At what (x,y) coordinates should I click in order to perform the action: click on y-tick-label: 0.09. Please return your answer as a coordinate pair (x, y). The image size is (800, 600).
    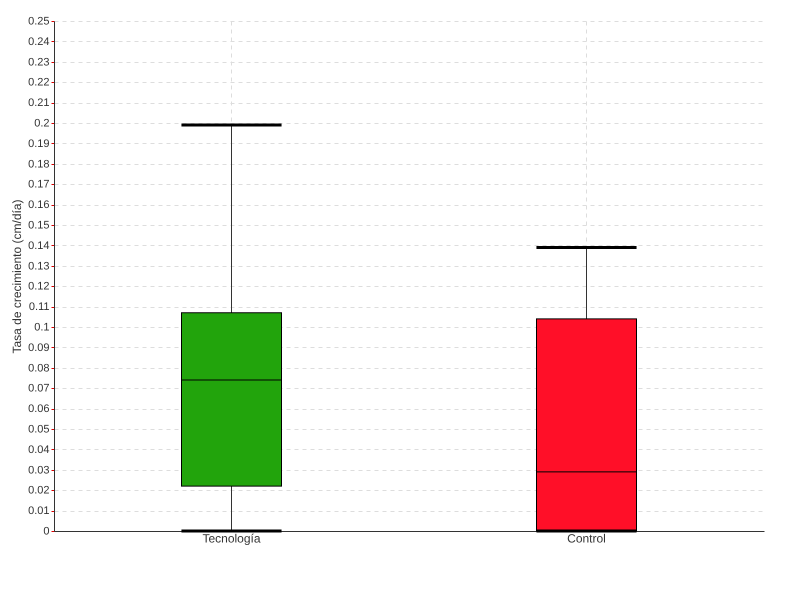
    Looking at the image, I should click on (39, 348).